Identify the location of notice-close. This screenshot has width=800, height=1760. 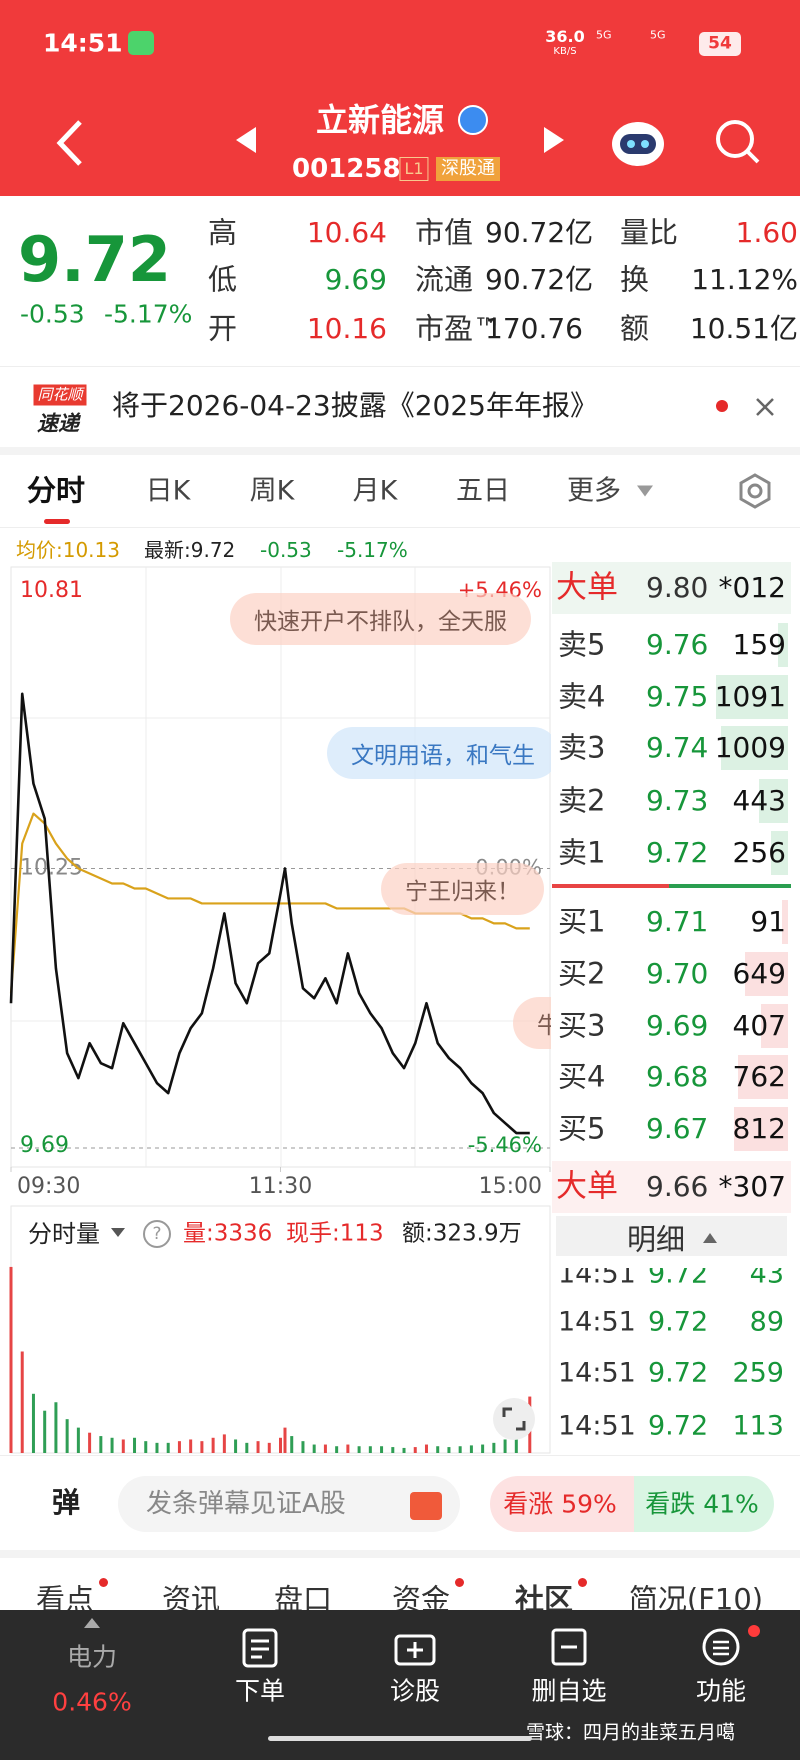
(765, 407).